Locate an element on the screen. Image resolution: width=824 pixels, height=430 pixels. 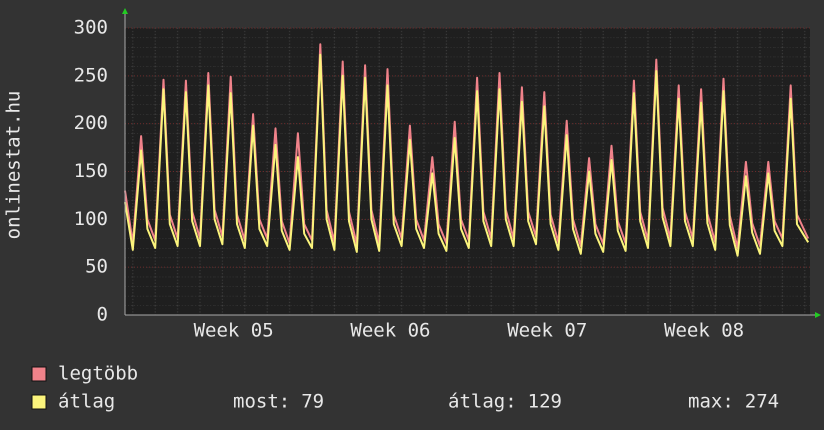
y-arrow is located at coordinates (125, 11).